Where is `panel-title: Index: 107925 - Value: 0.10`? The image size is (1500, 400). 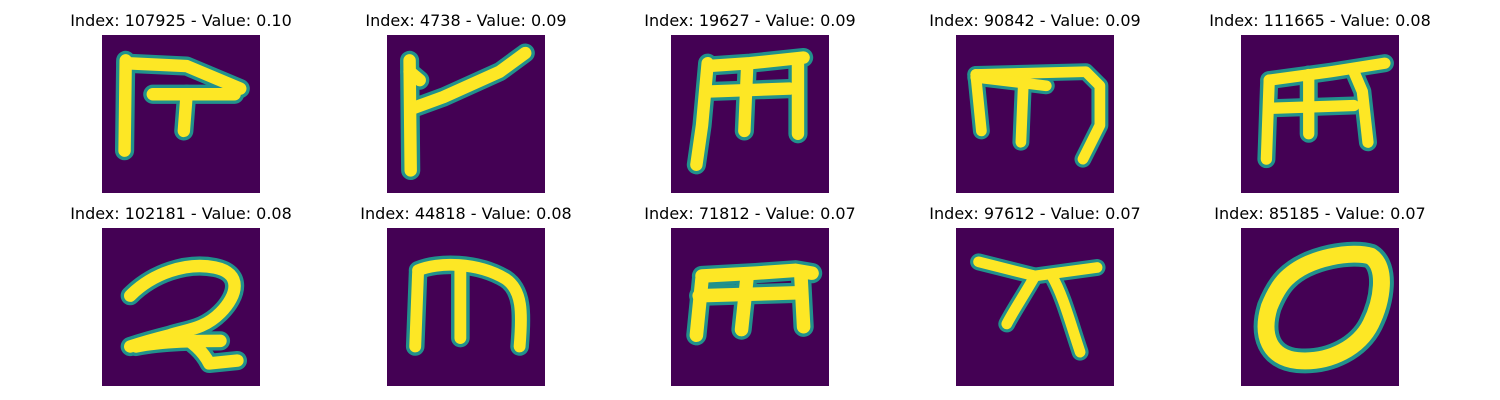 panel-title: Index: 107925 - Value: 0.10 is located at coordinates (181, 20).